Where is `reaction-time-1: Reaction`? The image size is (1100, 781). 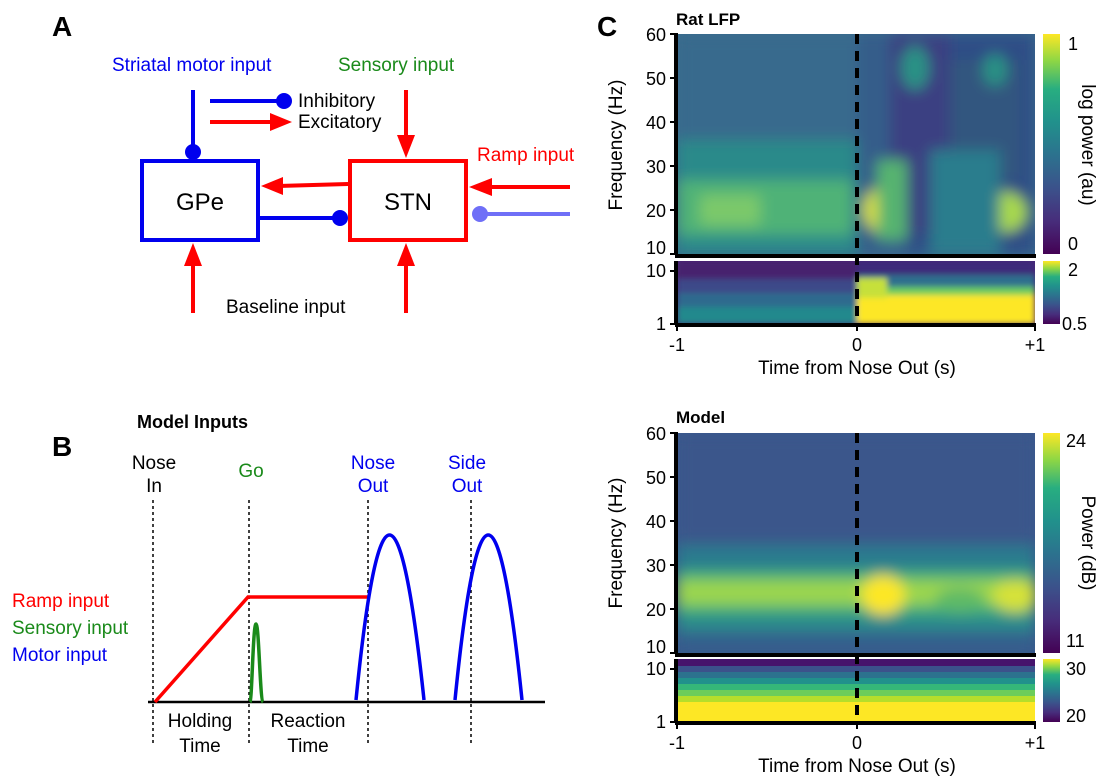 reaction-time-1: Reaction is located at coordinates (308, 721).